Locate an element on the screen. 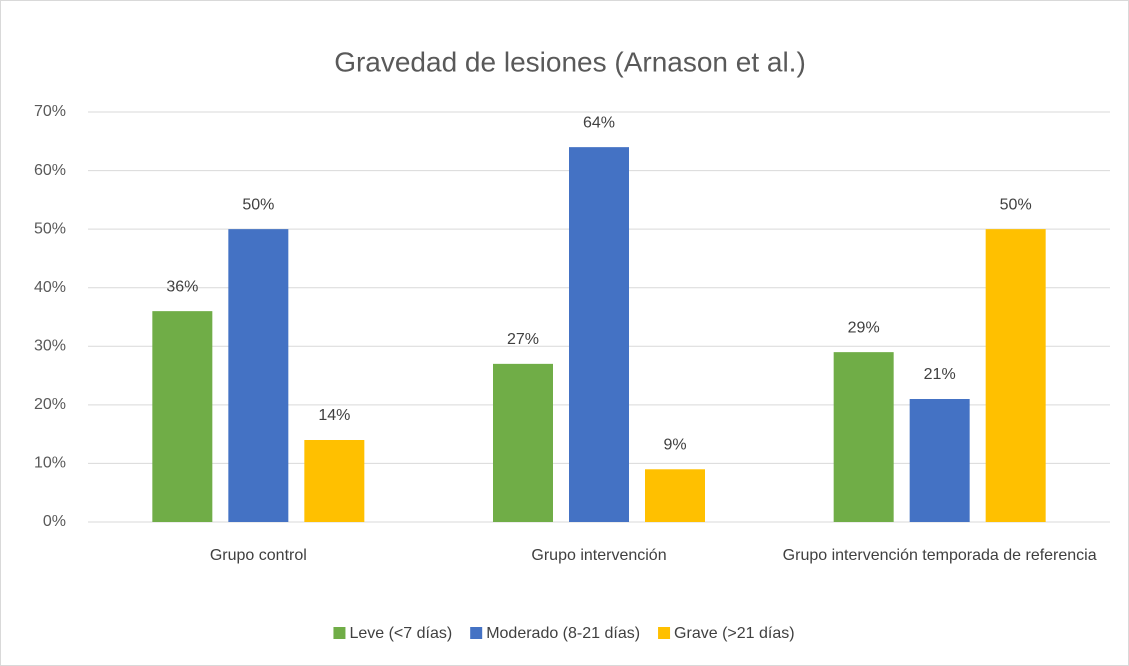 The width and height of the screenshot is (1129, 666). data-label: 29% is located at coordinates (864, 327).